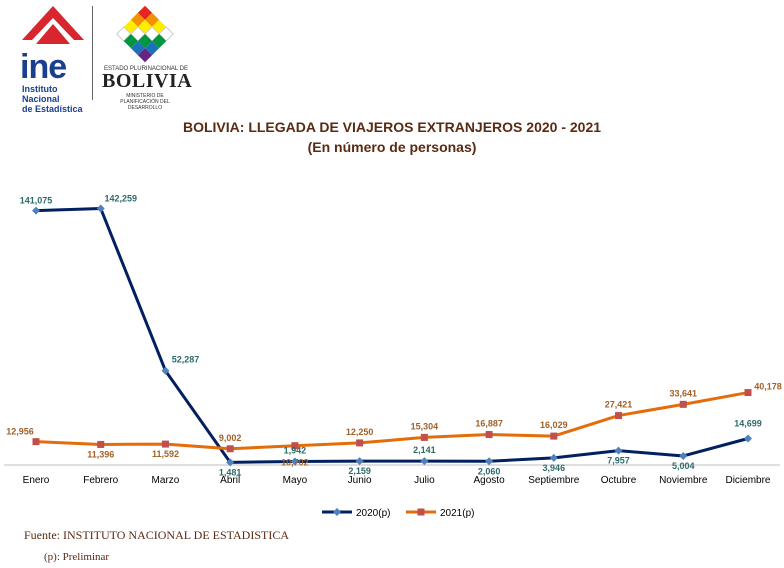 The height and width of the screenshot is (568, 784). Describe the element at coordinates (43, 67) in the screenshot. I see `ine-logo-text: ine` at that location.